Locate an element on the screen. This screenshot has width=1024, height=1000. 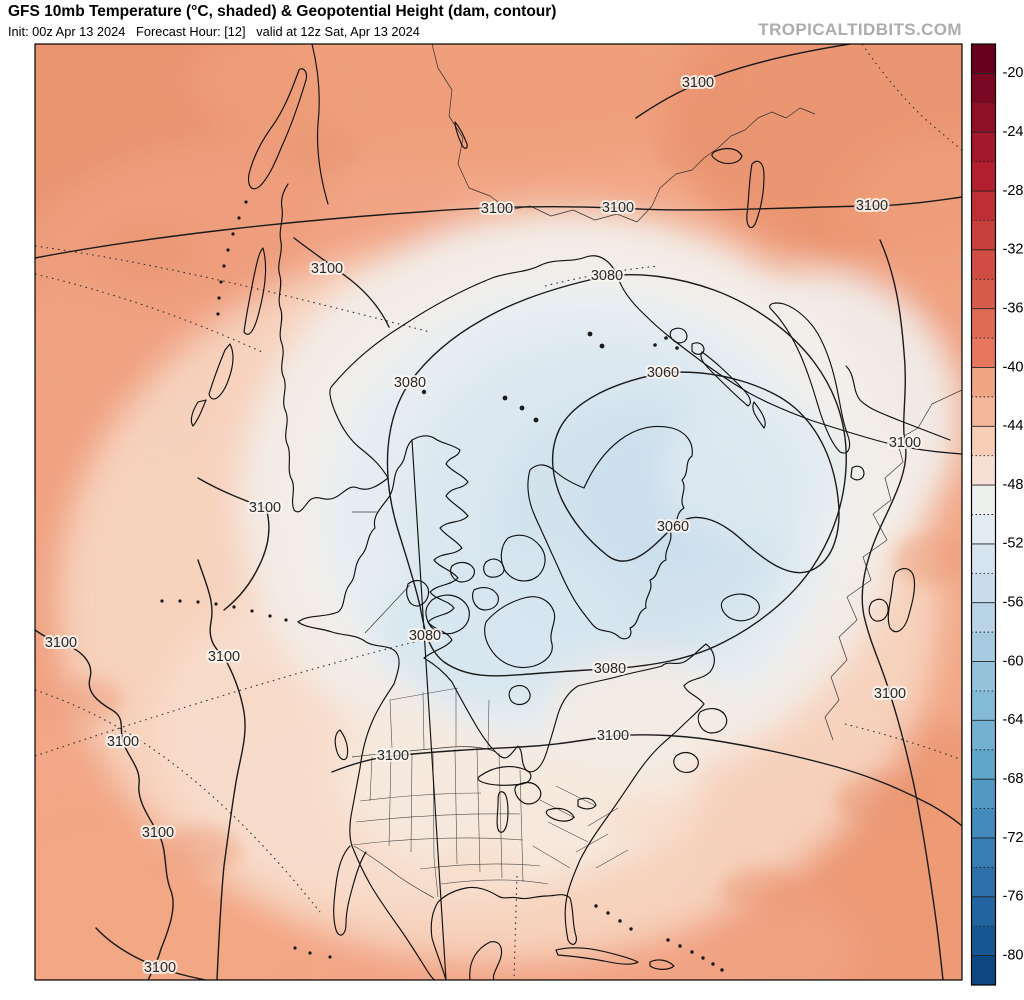
coastline-greenland is located at coordinates (610, 532).